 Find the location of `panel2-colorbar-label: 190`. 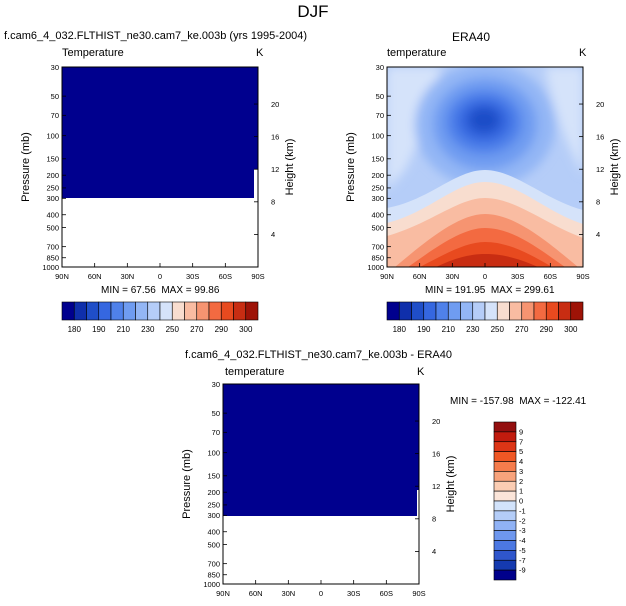

panel2-colorbar-label: 190 is located at coordinates (424, 329).